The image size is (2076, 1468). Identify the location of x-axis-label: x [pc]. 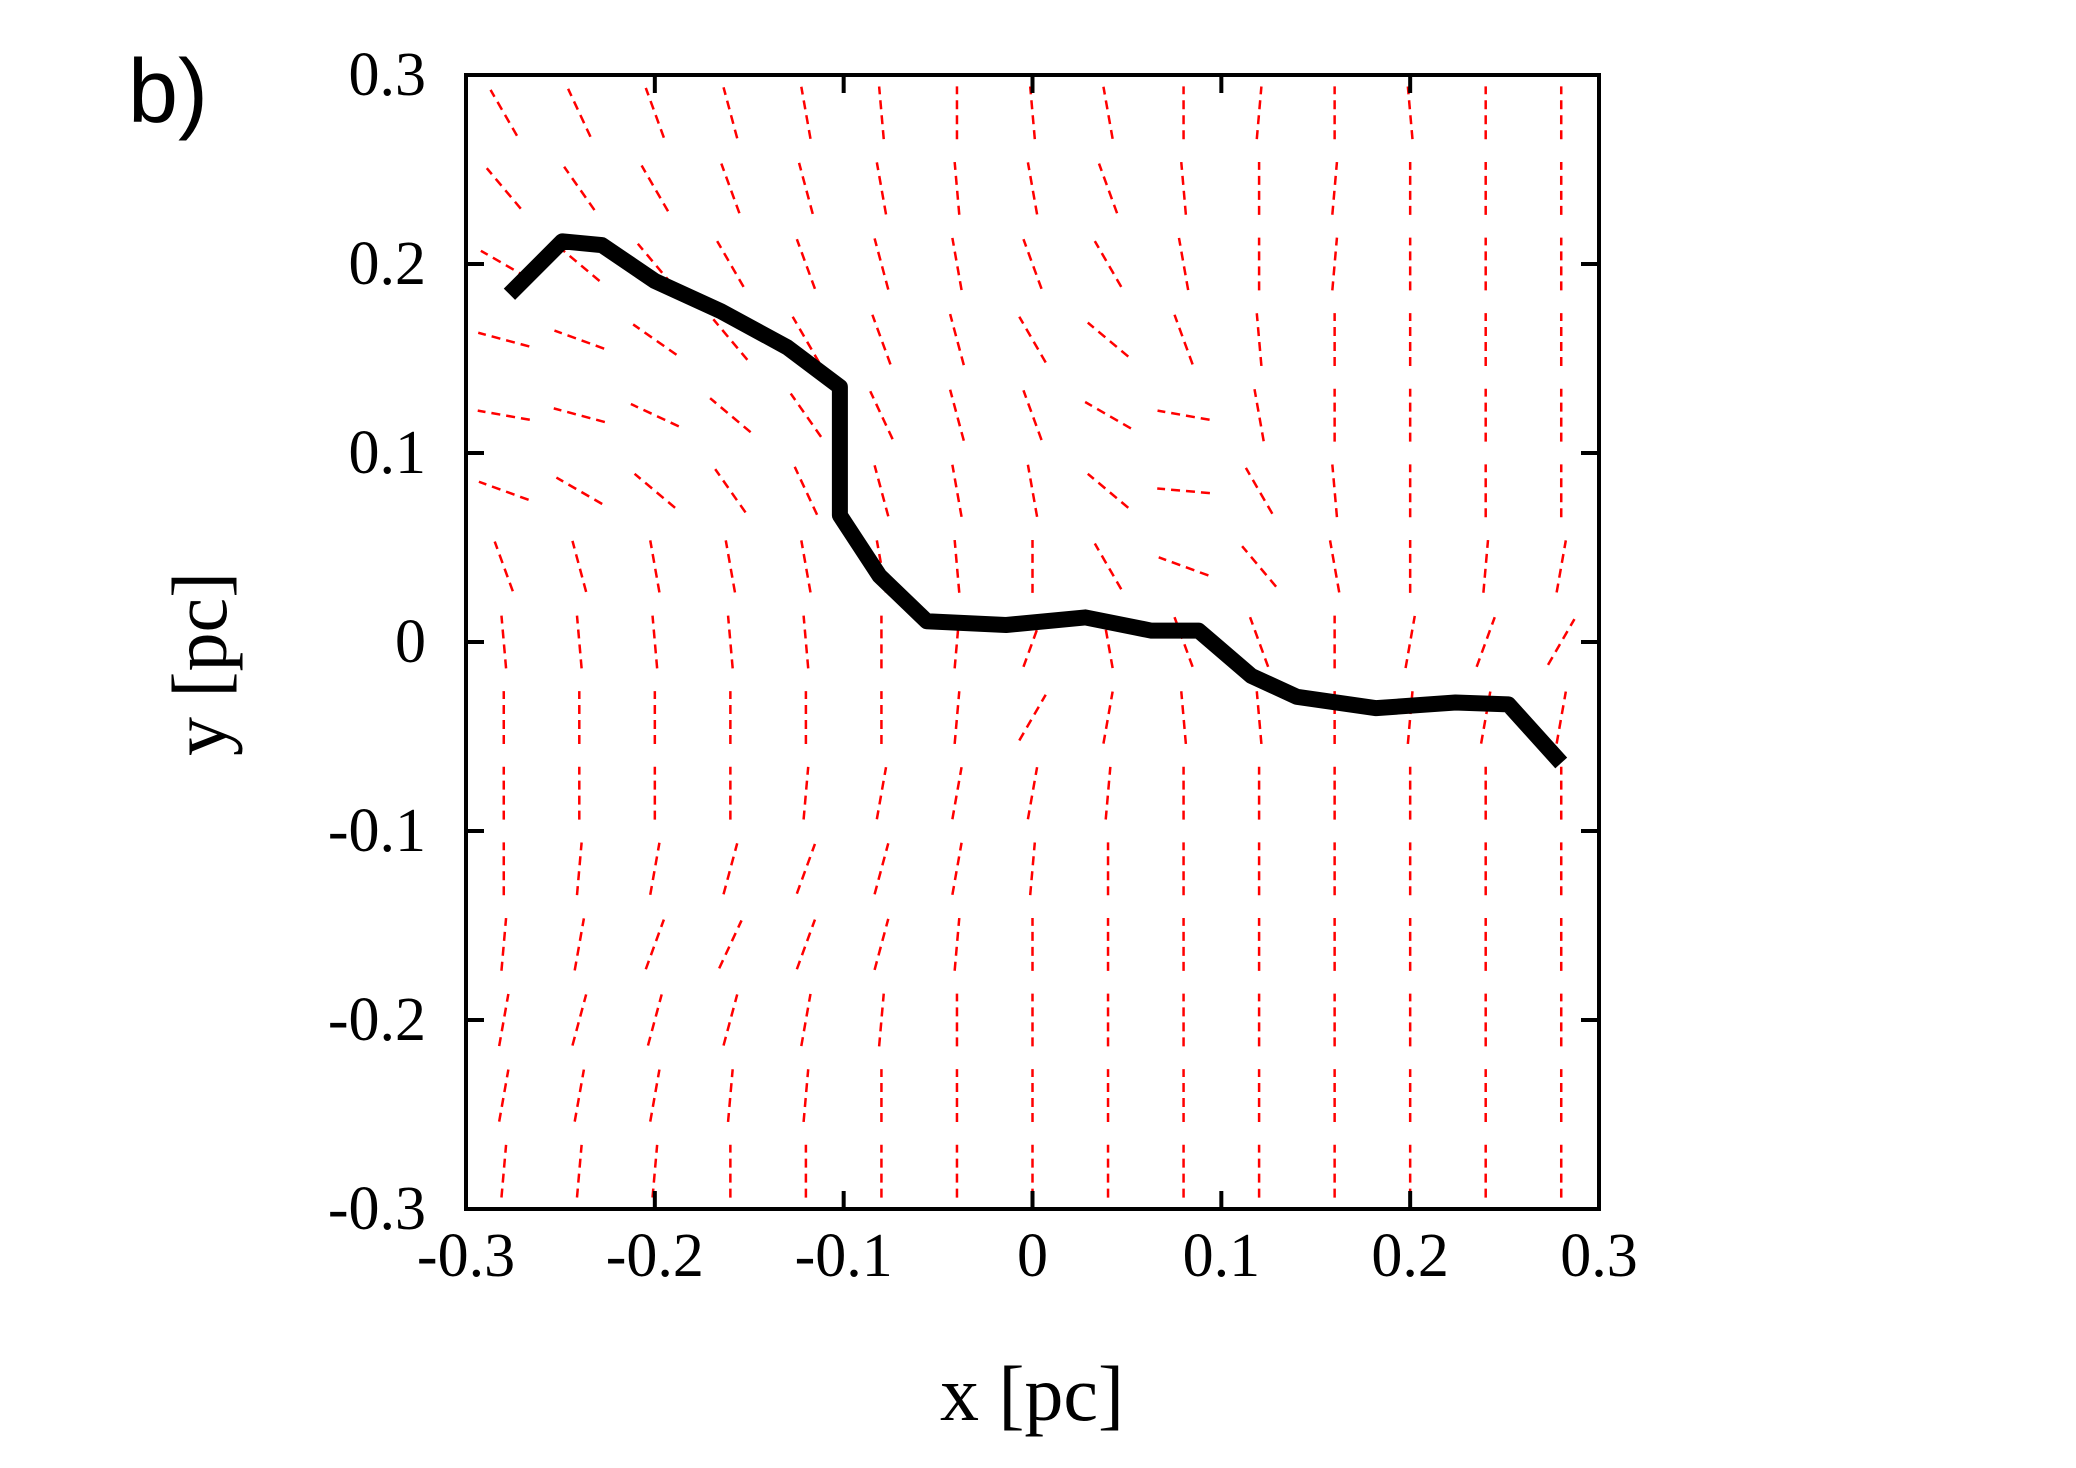
(1032, 1393).